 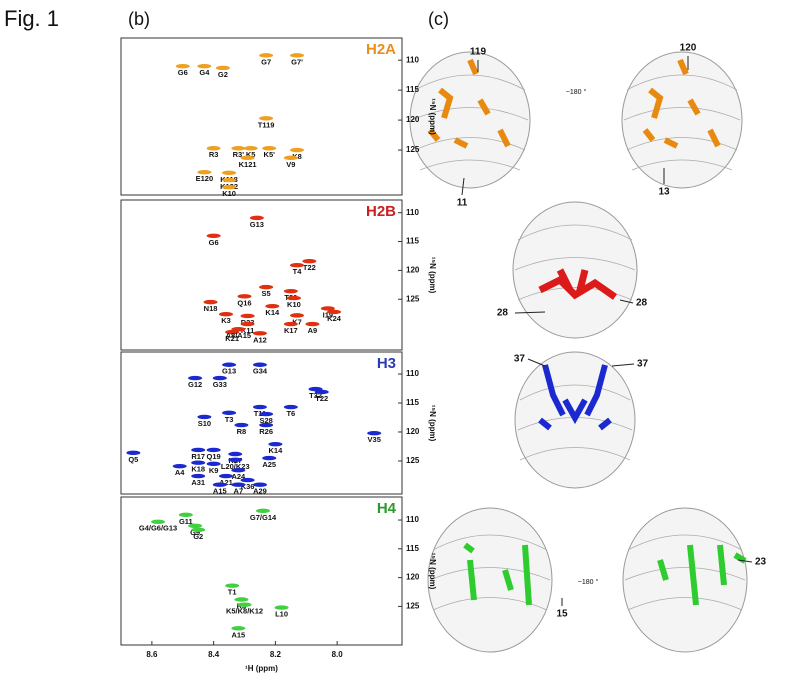 What do you see at coordinates (229, 371) in the screenshot?
I see `peak-label: G13` at bounding box center [229, 371].